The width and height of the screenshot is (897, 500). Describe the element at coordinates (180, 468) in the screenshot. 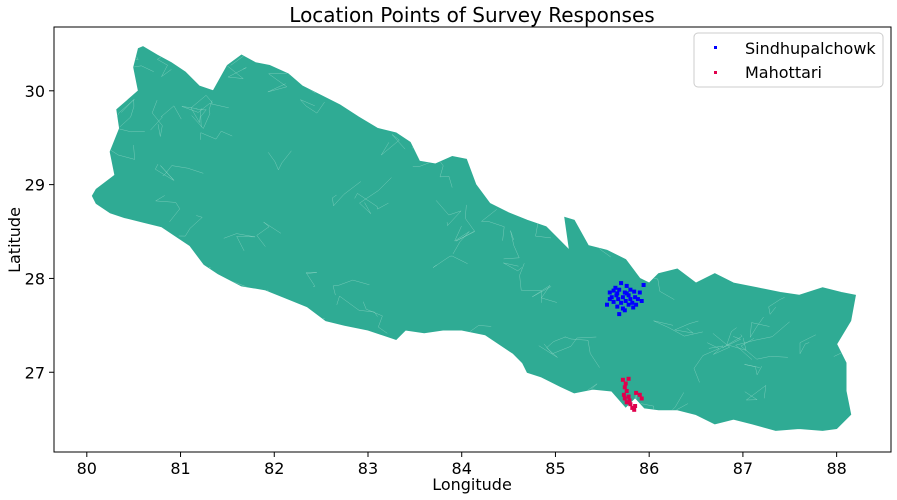

I see `x-tick-label: 81` at that location.